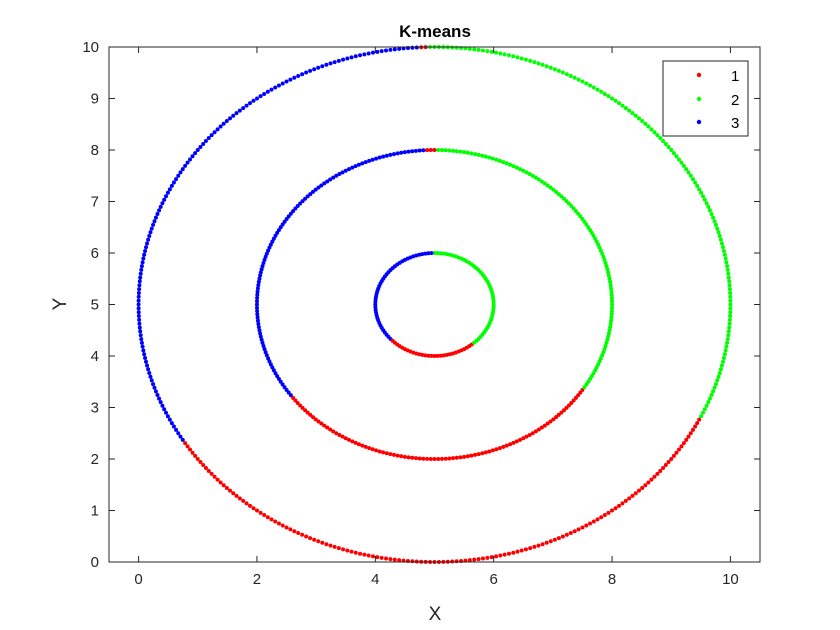 Image resolution: width=840 pixels, height=630 pixels. Describe the element at coordinates (446, 254) in the screenshot. I see `data-point-ring1-cluster2` at that location.